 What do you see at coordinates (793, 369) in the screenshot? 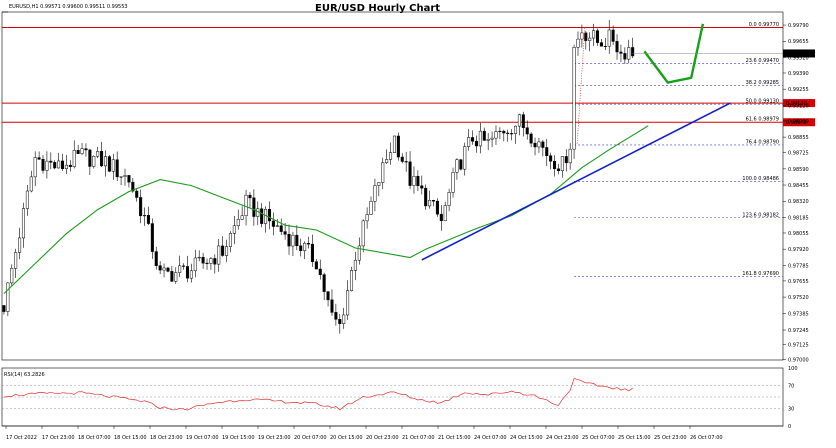
I see `rsi-axis-label: 100` at bounding box center [793, 369].